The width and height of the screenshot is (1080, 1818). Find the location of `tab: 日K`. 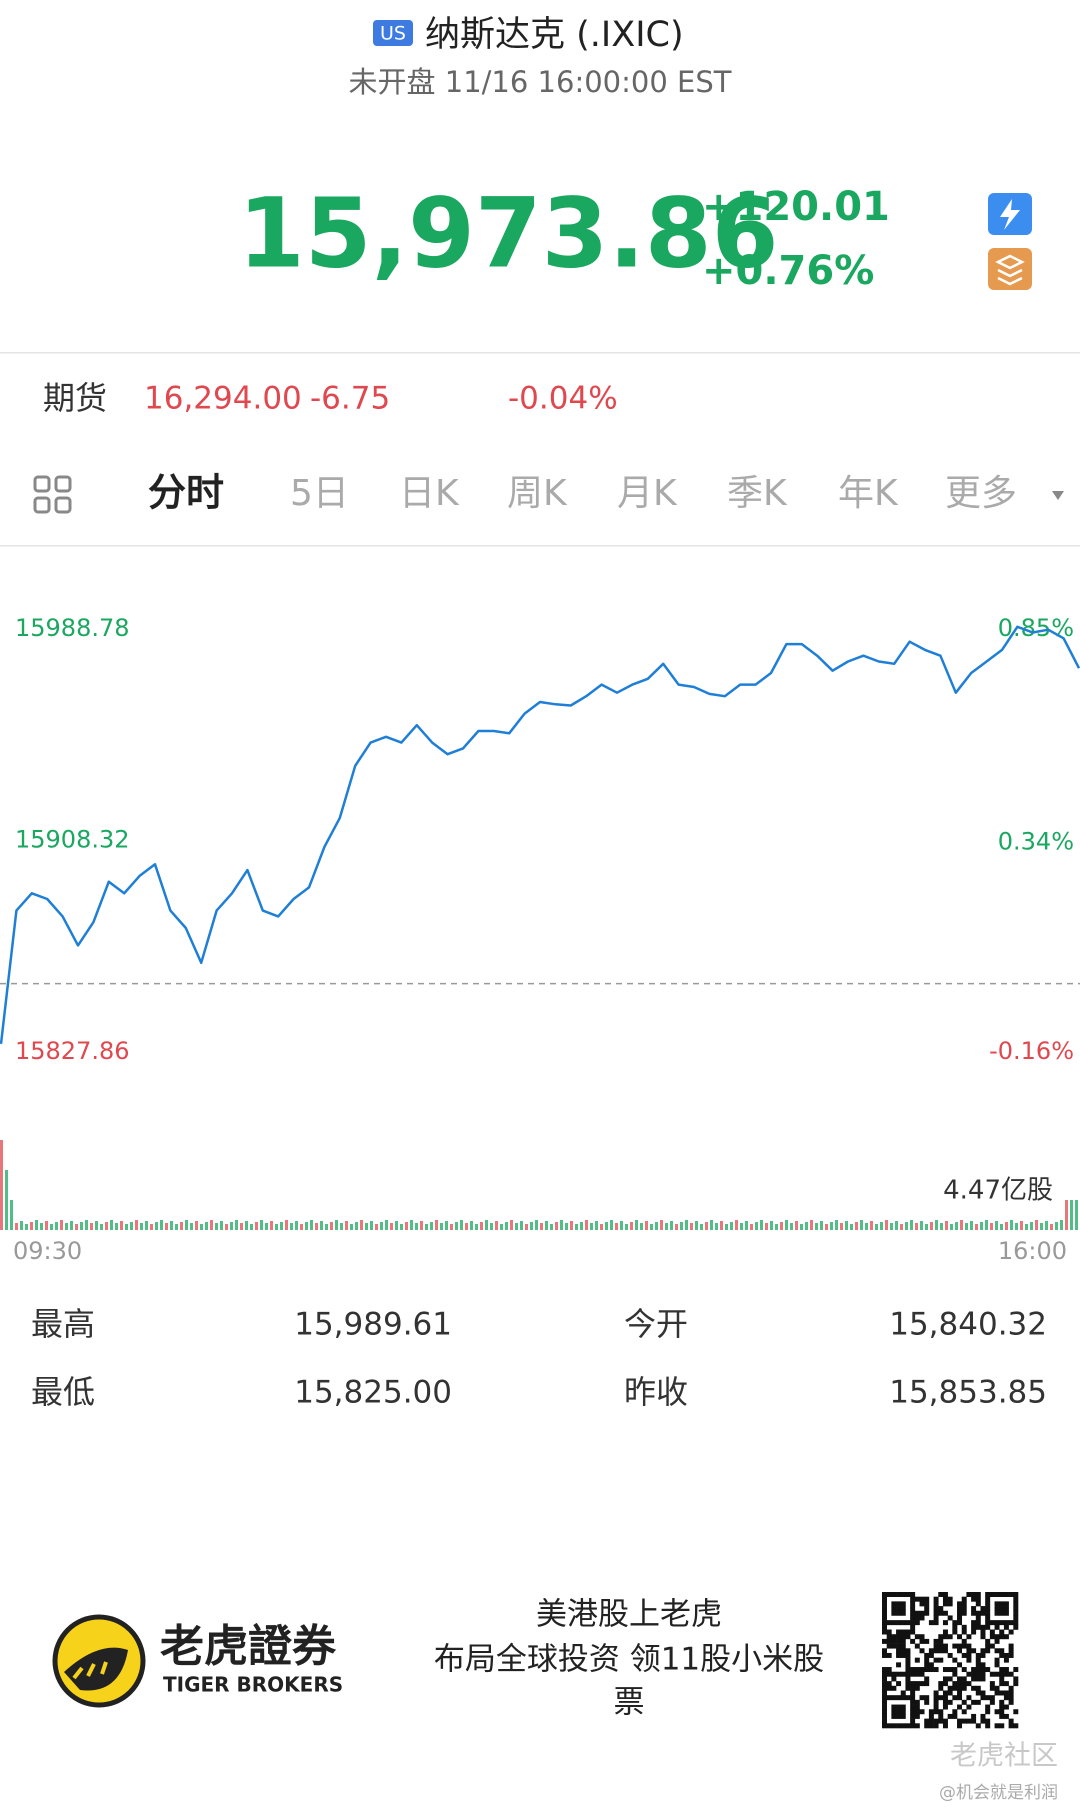

tab: 日K is located at coordinates (429, 493).